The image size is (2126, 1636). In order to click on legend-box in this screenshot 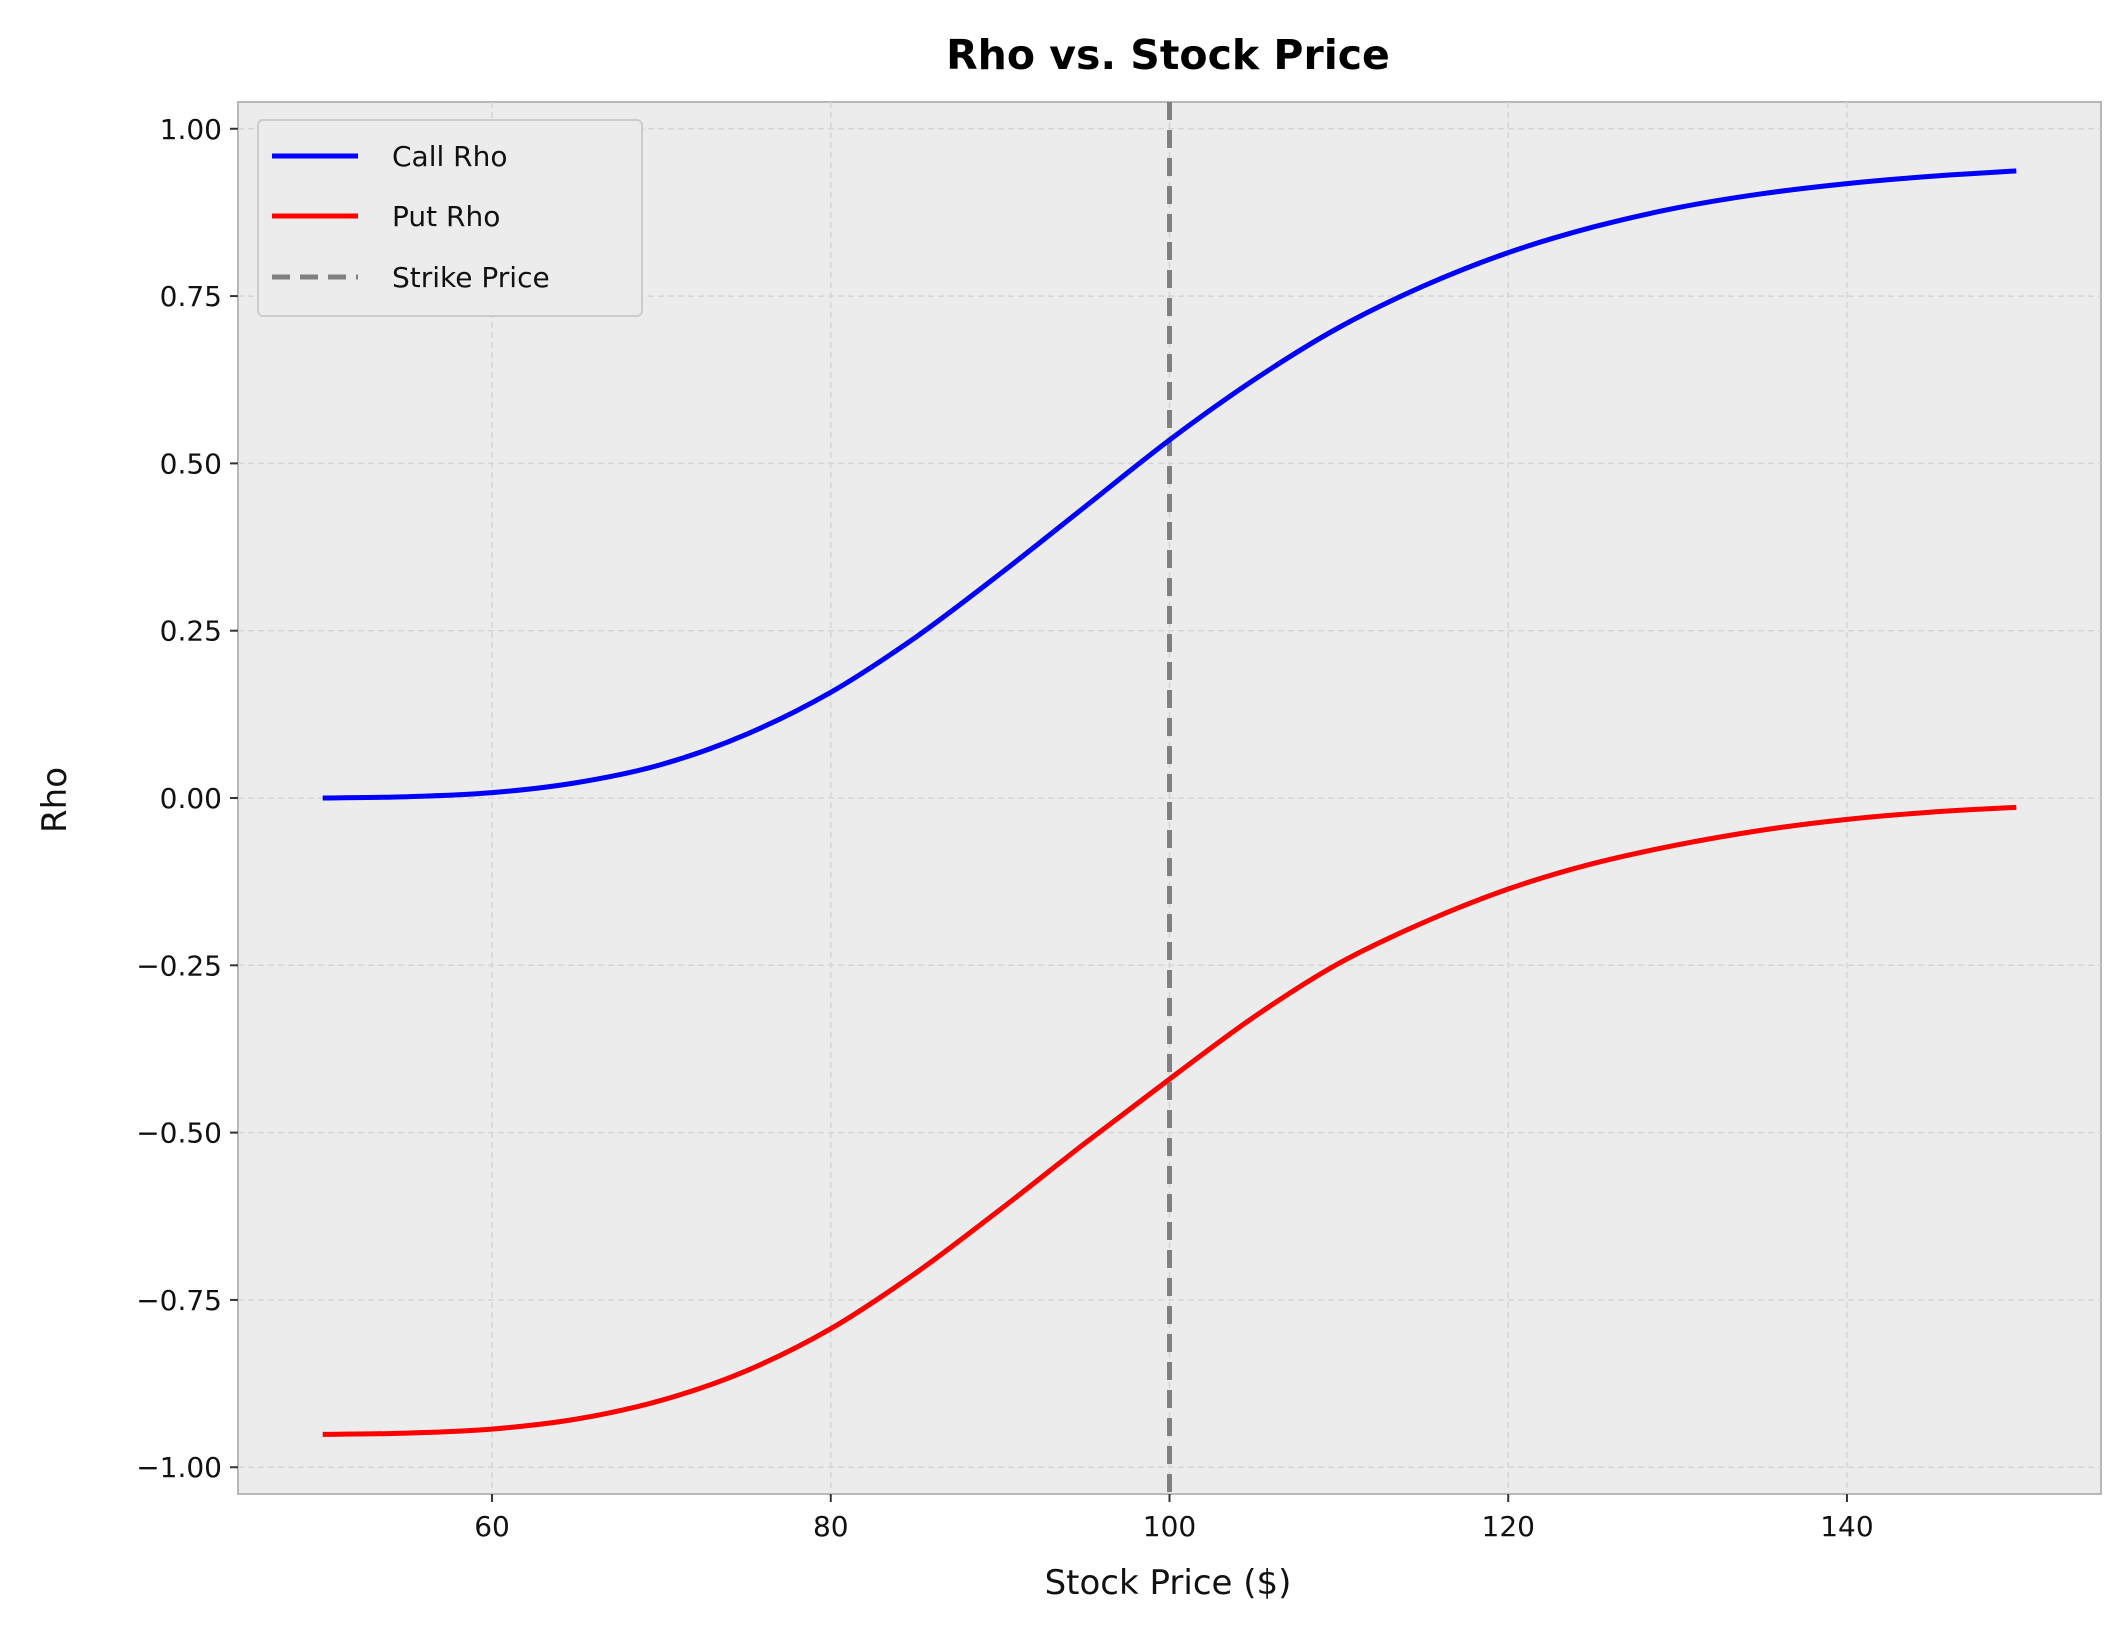, I will do `click(450, 218)`.